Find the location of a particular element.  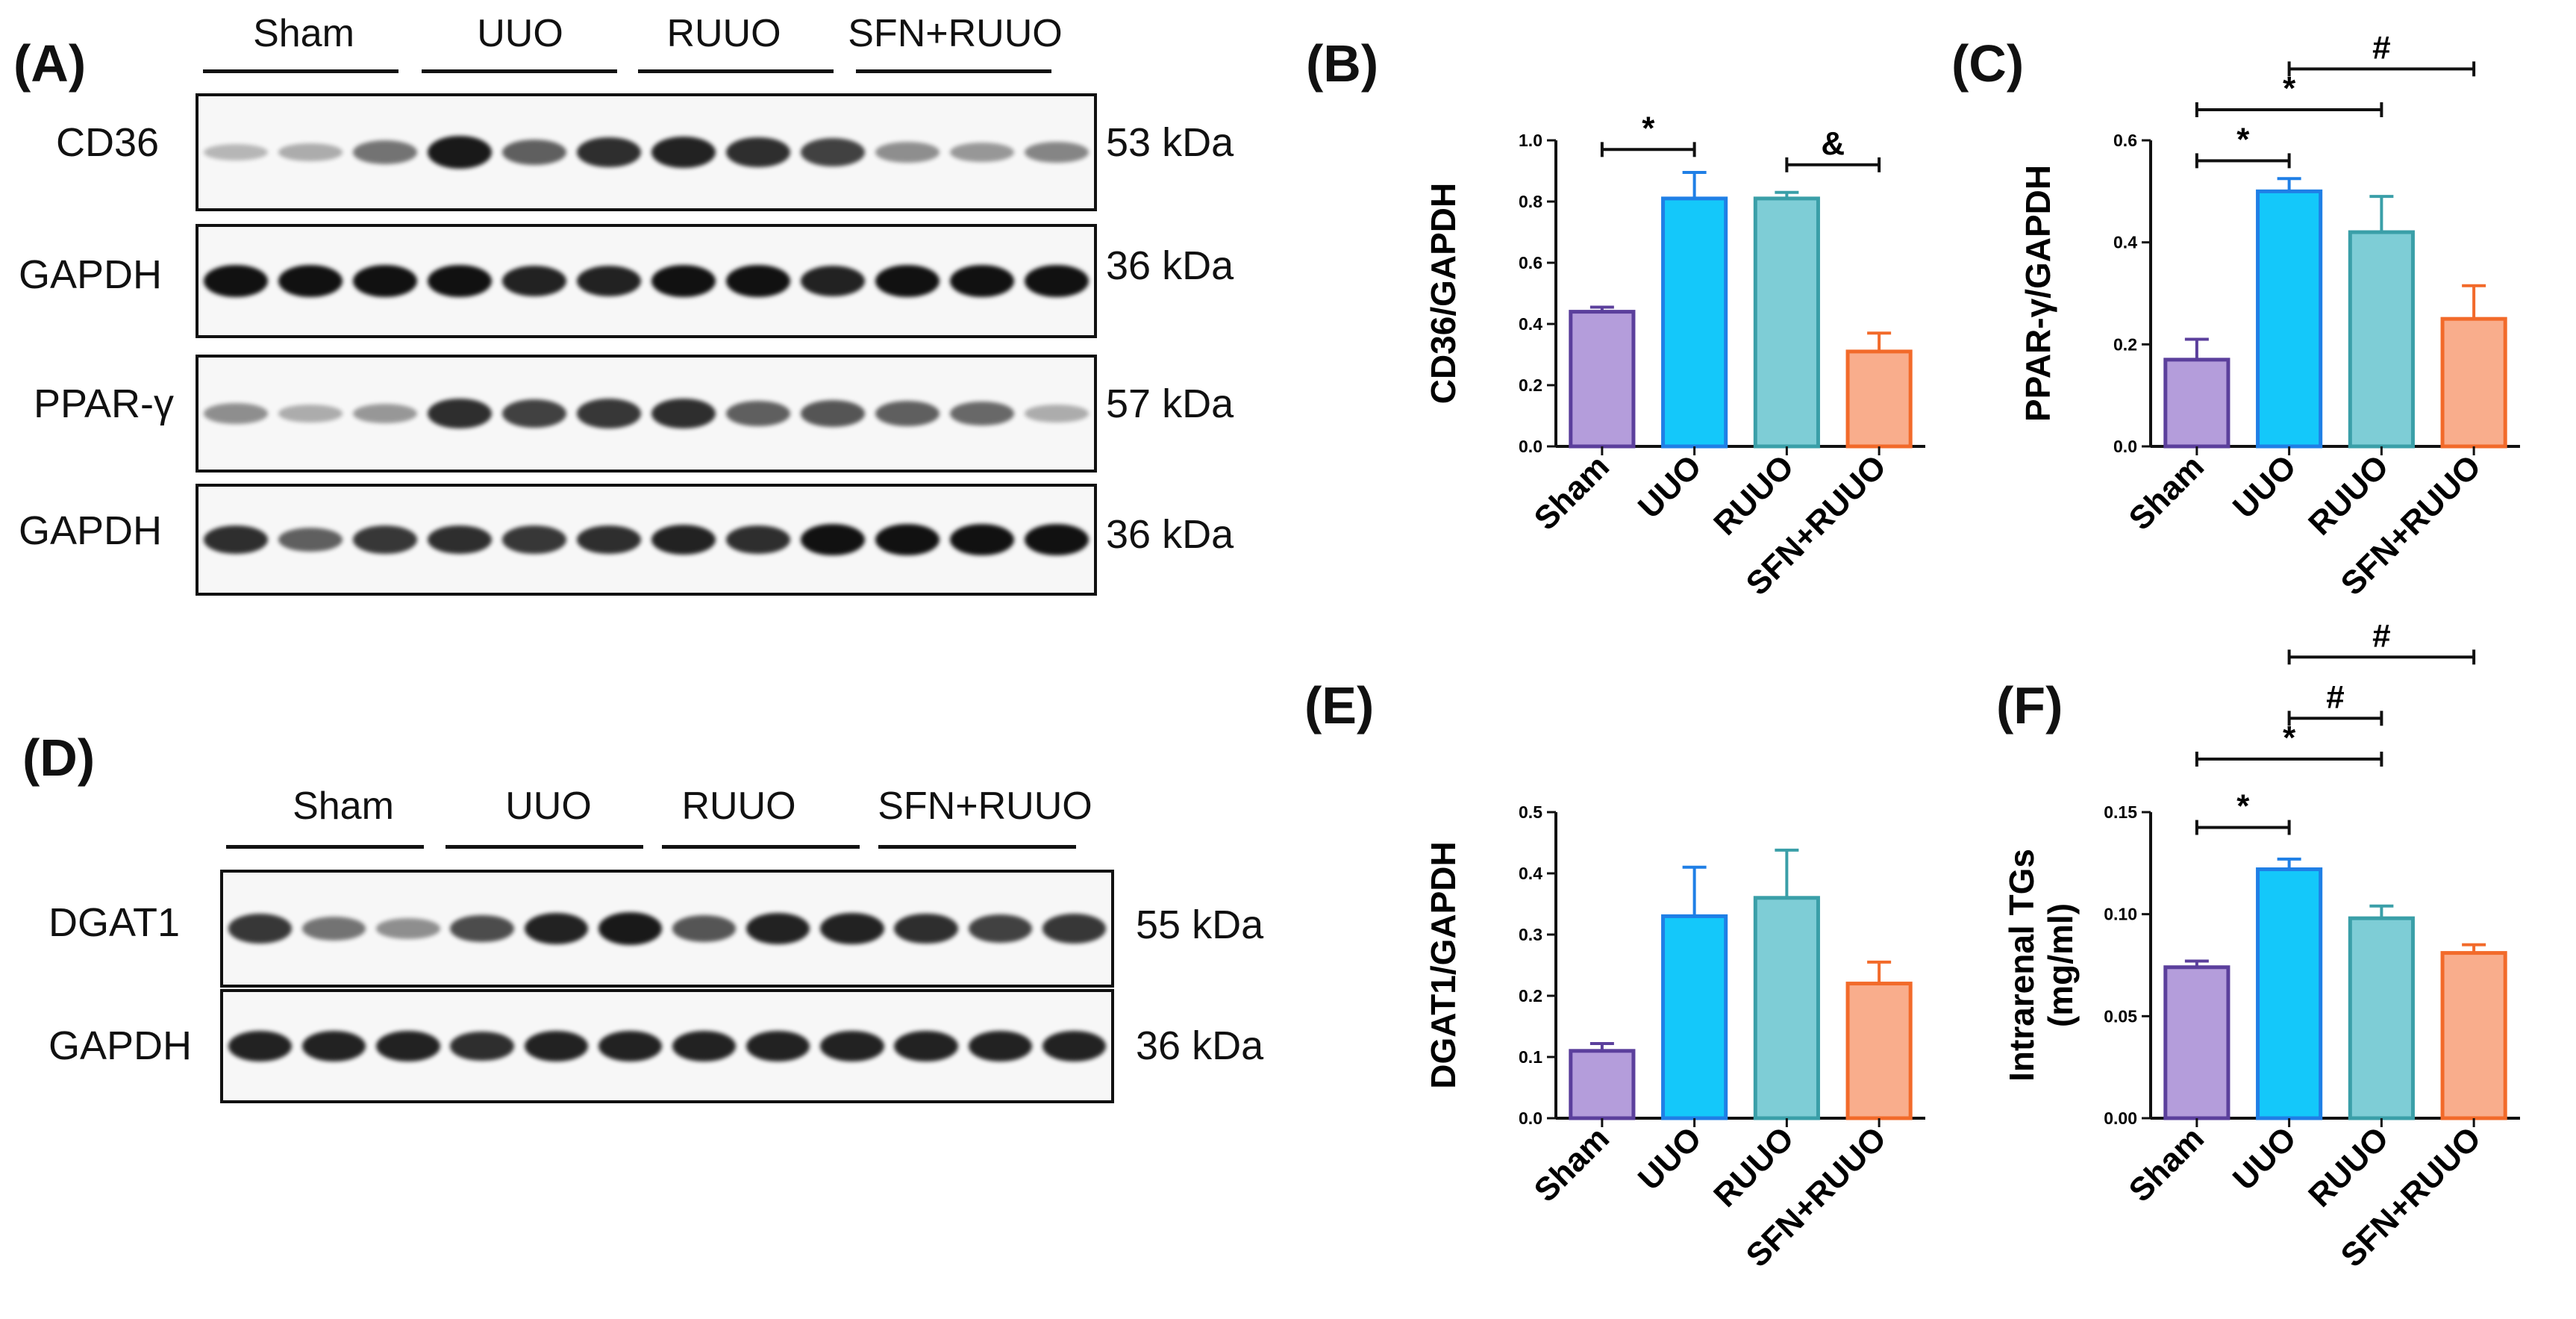

y-tick-label: 0.15 is located at coordinates (2120, 812).